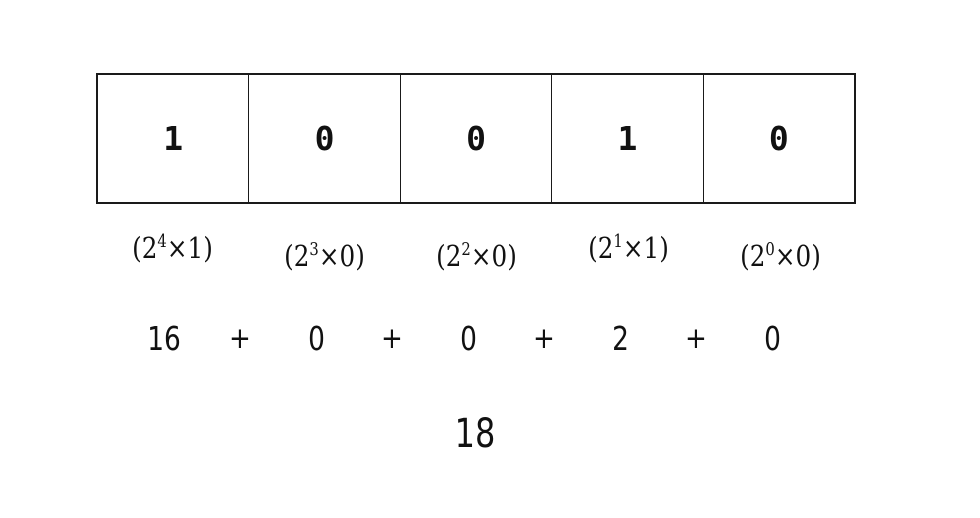  What do you see at coordinates (465, 250) in the screenshot?
I see `expansion-exponent: 2` at bounding box center [465, 250].